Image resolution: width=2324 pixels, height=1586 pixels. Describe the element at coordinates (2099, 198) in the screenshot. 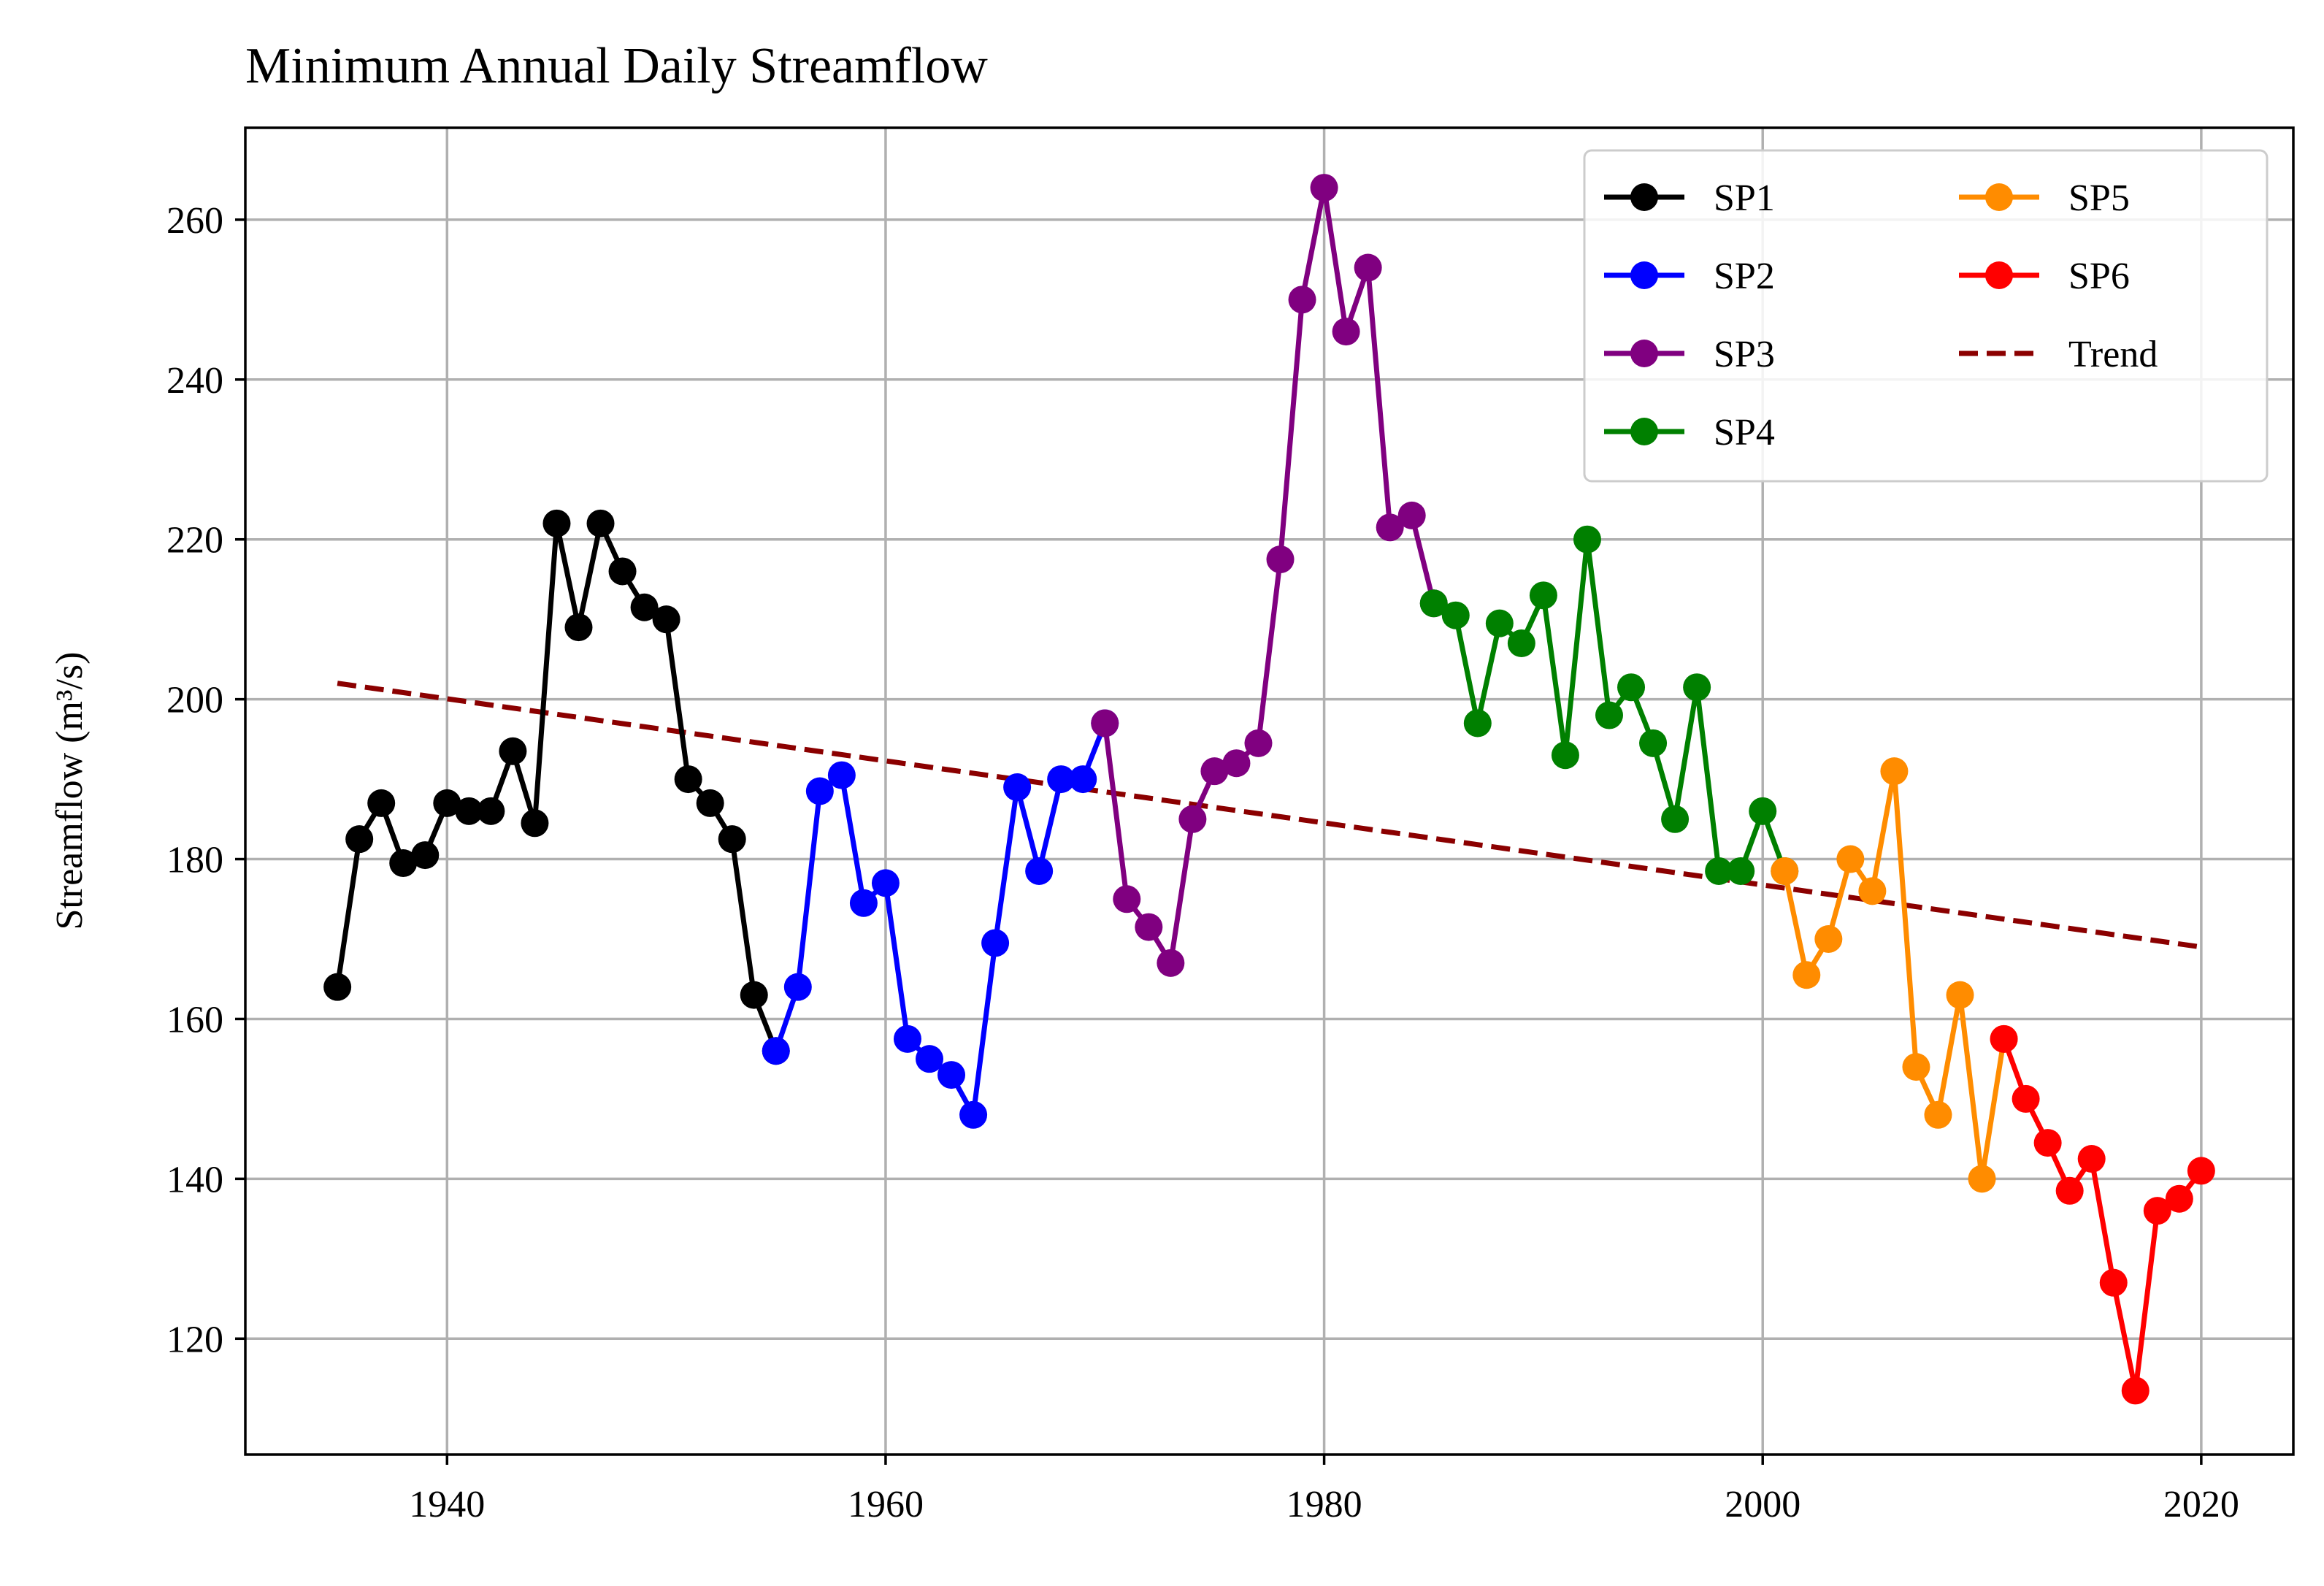

I see `legend-label: SP5` at that location.